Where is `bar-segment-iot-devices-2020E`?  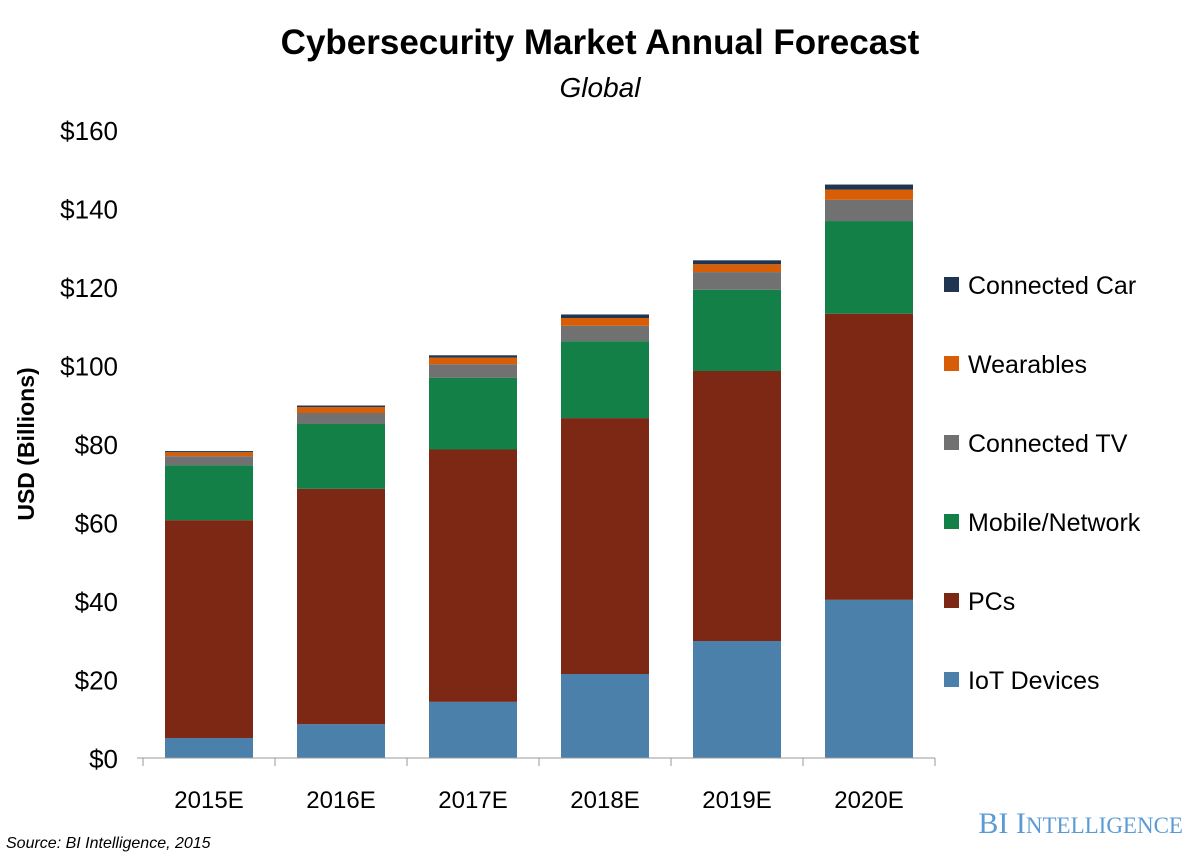
bar-segment-iot-devices-2020E is located at coordinates (869, 678).